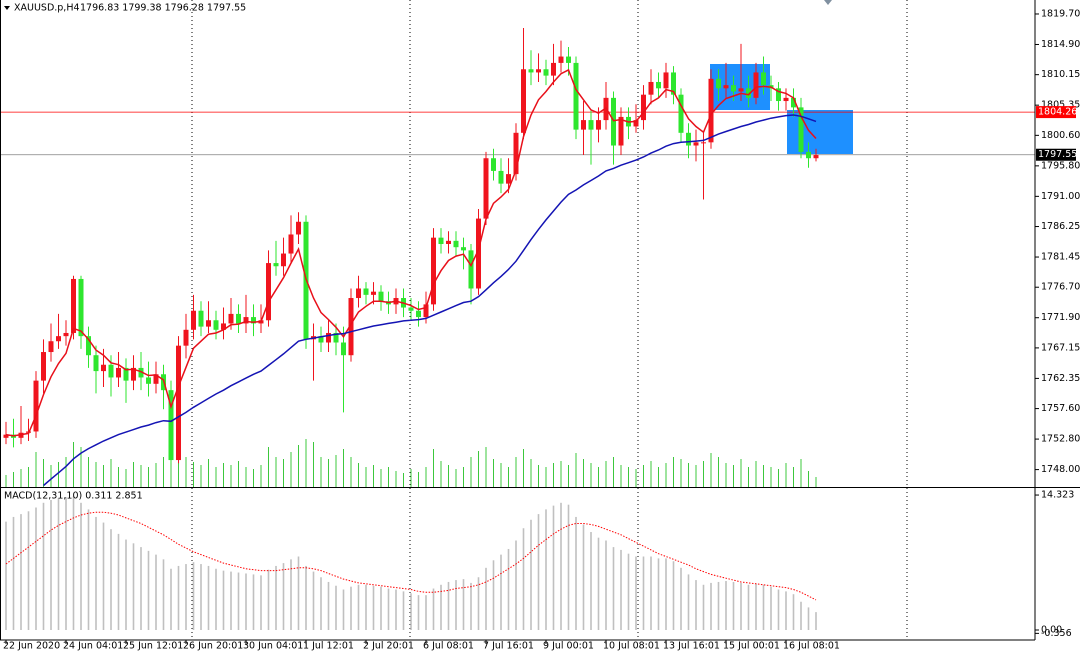  What do you see at coordinates (1060, 13) in the screenshot?
I see `y-tick-label: 1819.70` at bounding box center [1060, 13].